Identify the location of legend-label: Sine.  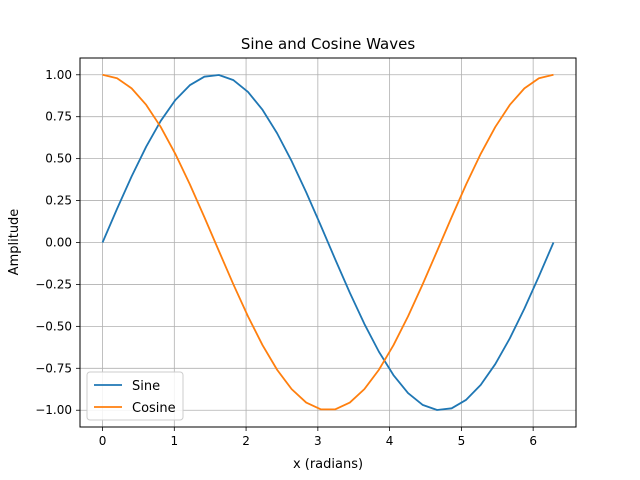
(146, 386).